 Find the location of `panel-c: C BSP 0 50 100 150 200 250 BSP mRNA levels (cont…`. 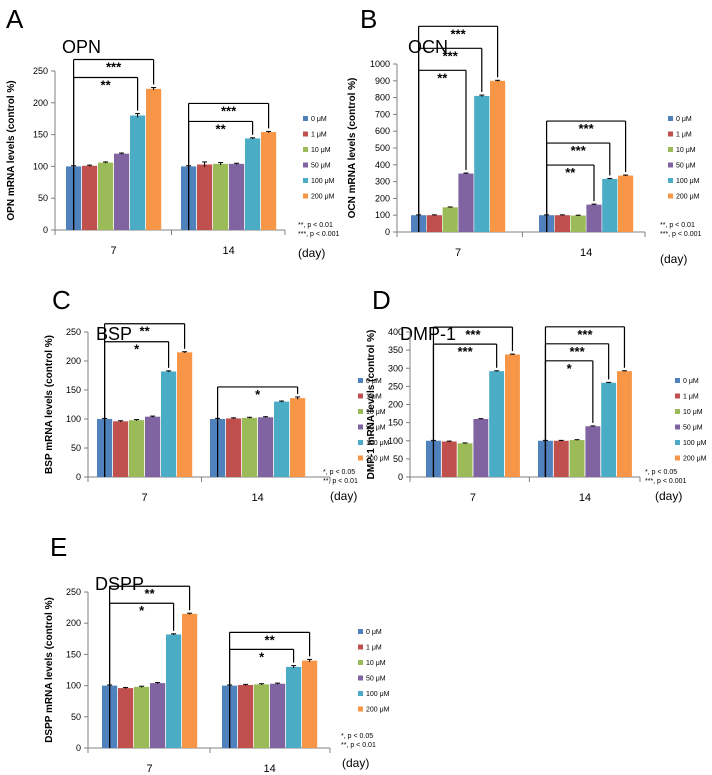

panel-c: C BSP 0 50 100 150 200 250 BSP mRNA levels (cont… is located at coordinates (217, 394).